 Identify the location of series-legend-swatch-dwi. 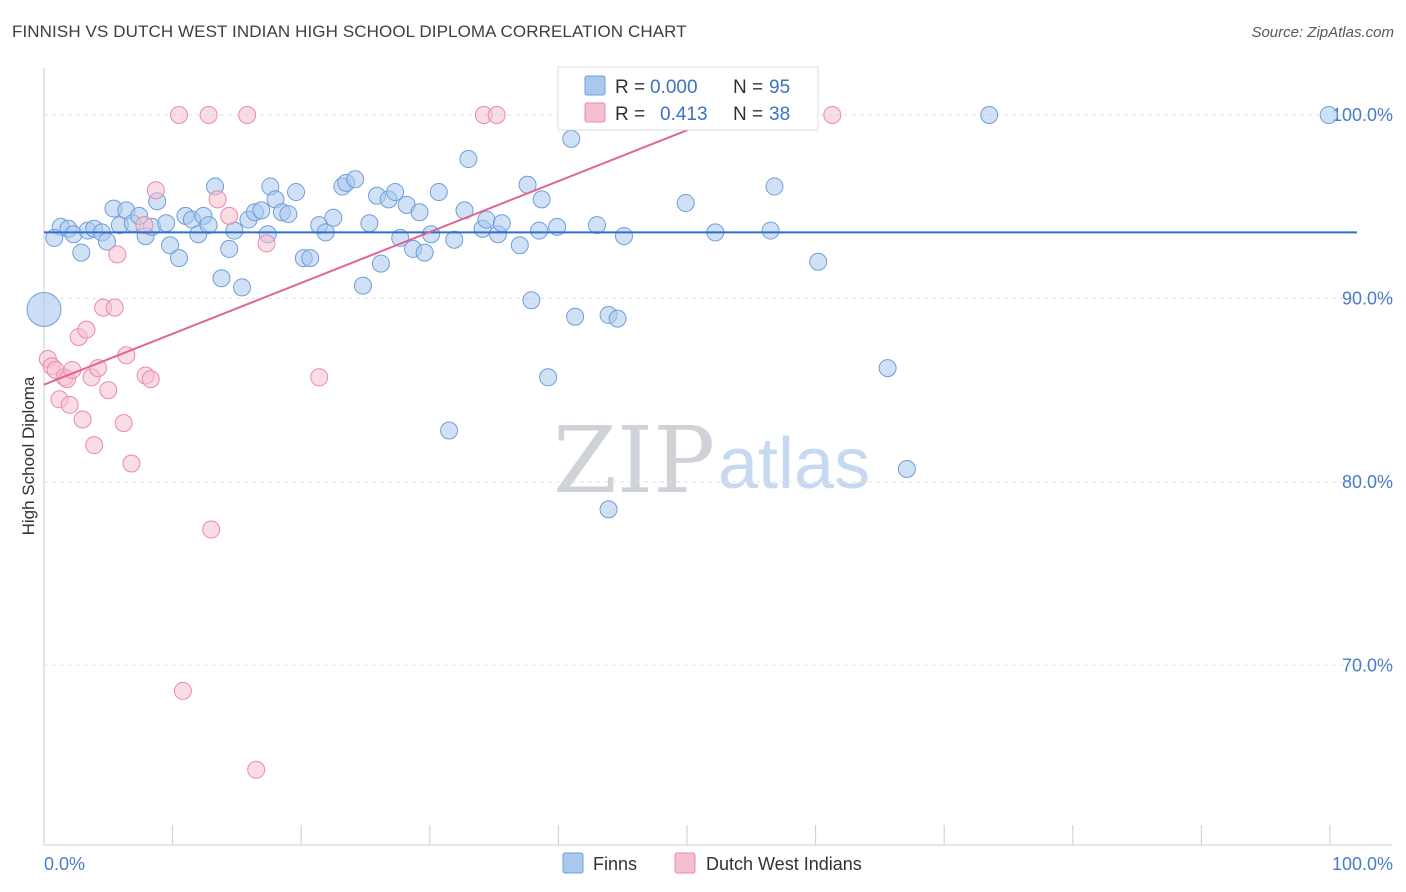
(685, 863).